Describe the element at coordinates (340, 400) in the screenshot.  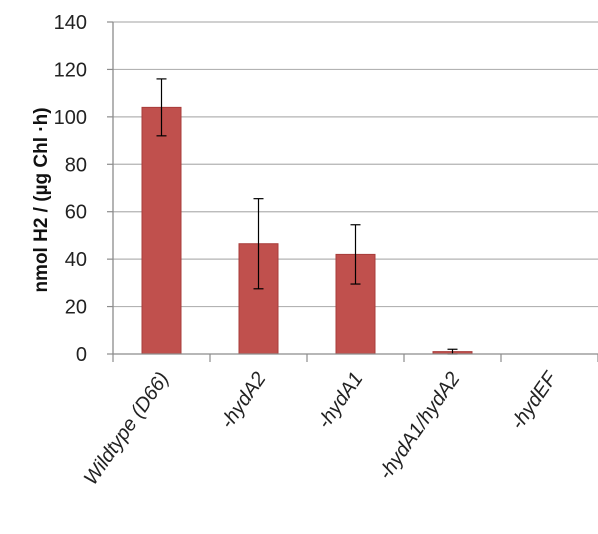
I see `category-label: -hydA1` at that location.